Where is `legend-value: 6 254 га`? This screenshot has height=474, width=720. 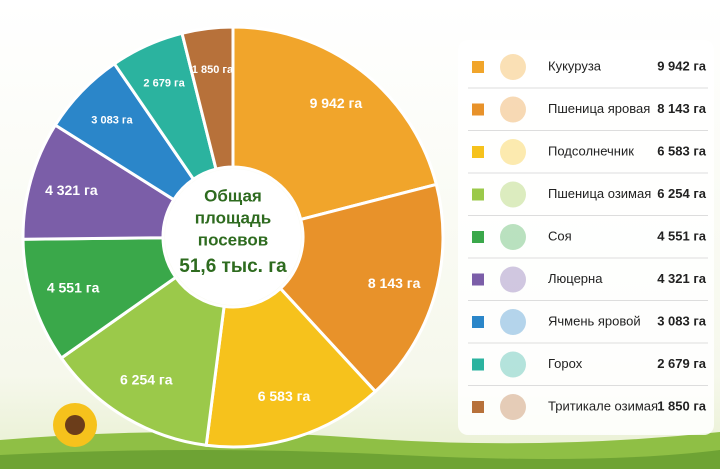
legend-value: 6 254 га is located at coordinates (682, 193).